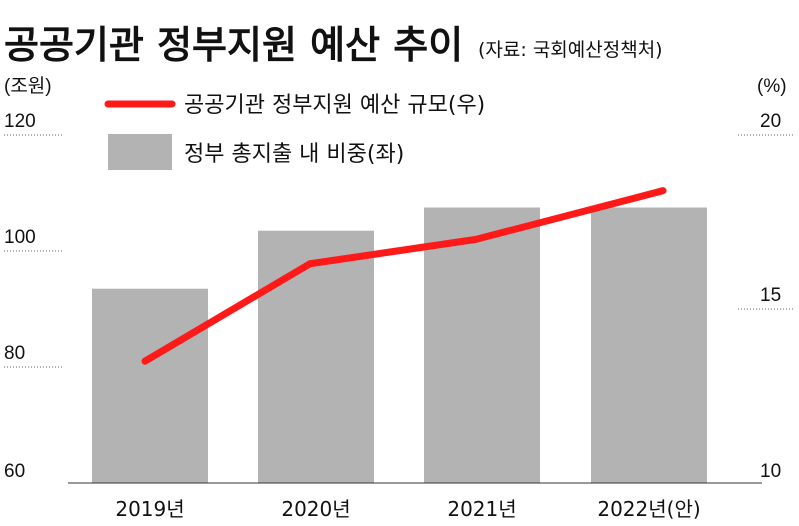  What do you see at coordinates (14, 471) in the screenshot?
I see `left-tick-label: 60` at bounding box center [14, 471].